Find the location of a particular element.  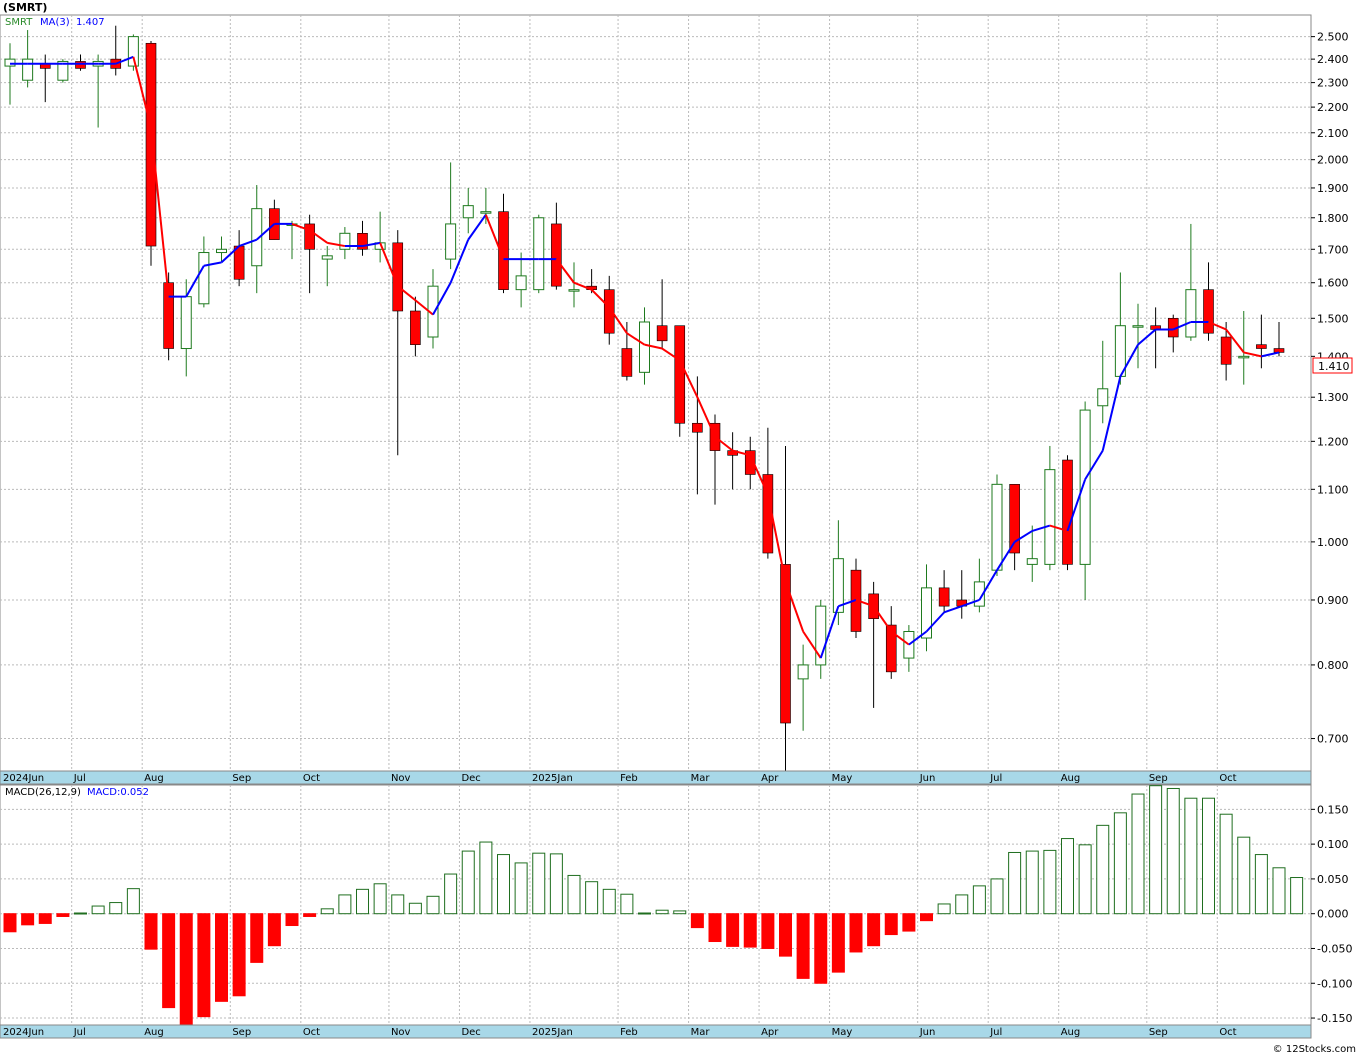

price-x-tick-label: 2024Jun is located at coordinates (23, 778).